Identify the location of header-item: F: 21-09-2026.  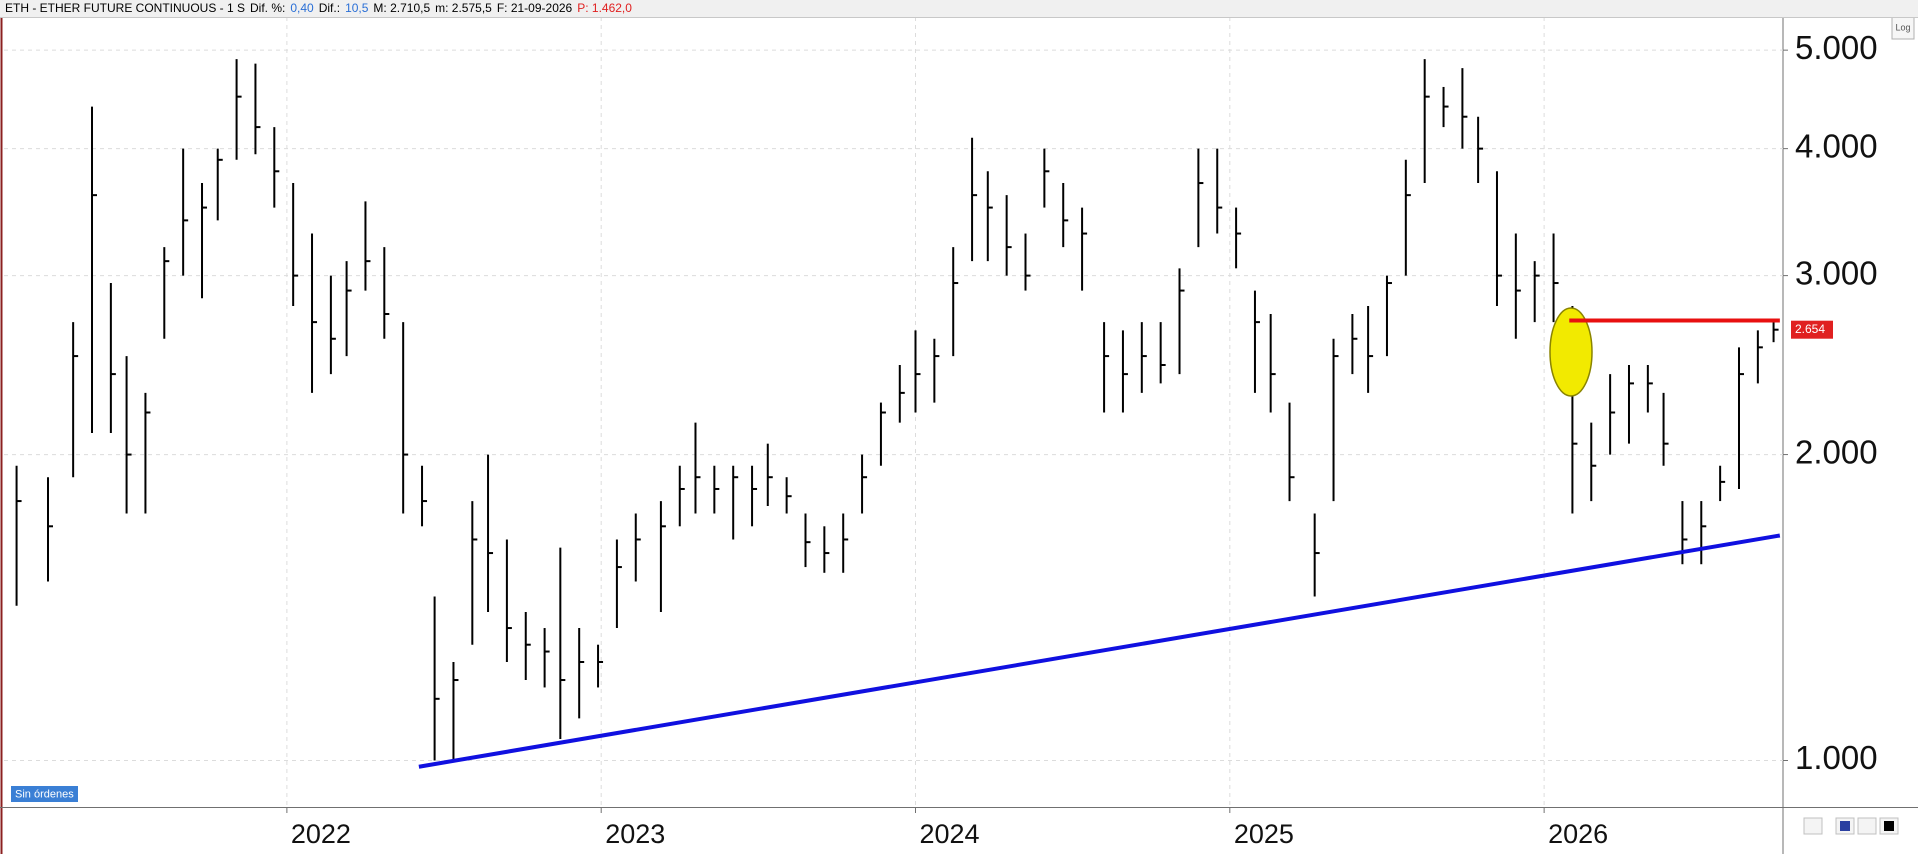
(534, 8).